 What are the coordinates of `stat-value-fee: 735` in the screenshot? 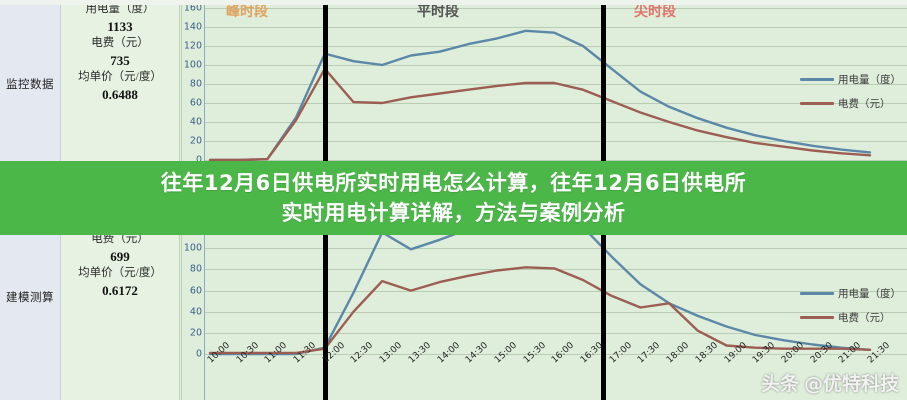 It's located at (120, 60).